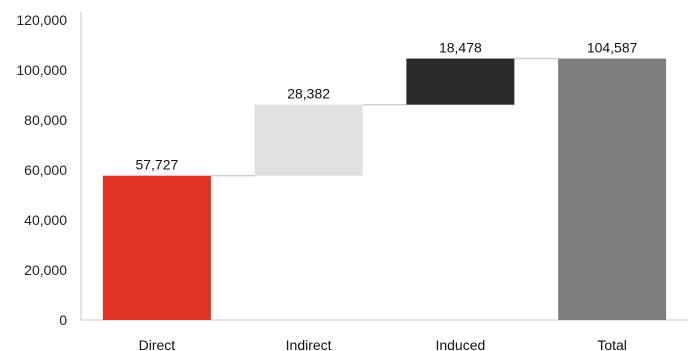  I want to click on y-tick-label: 120,000, so click(41, 20).